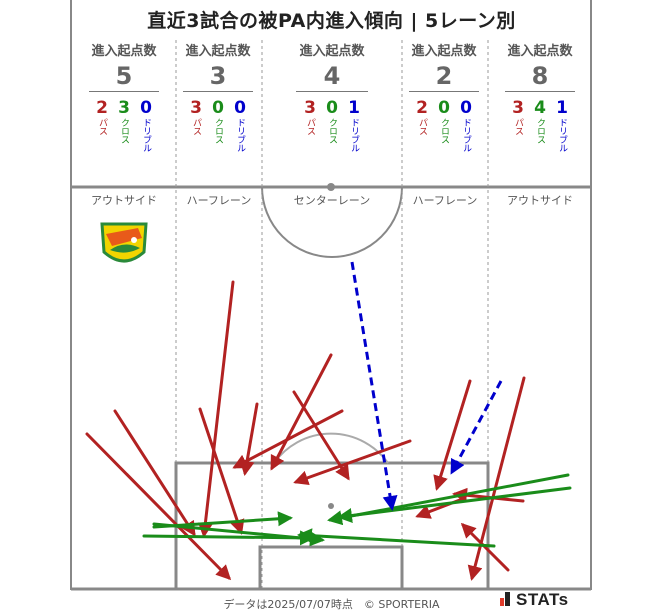 The height and width of the screenshot is (612, 663). Describe the element at coordinates (124, 108) in the screenshot. I see `cross-count: 3` at that location.